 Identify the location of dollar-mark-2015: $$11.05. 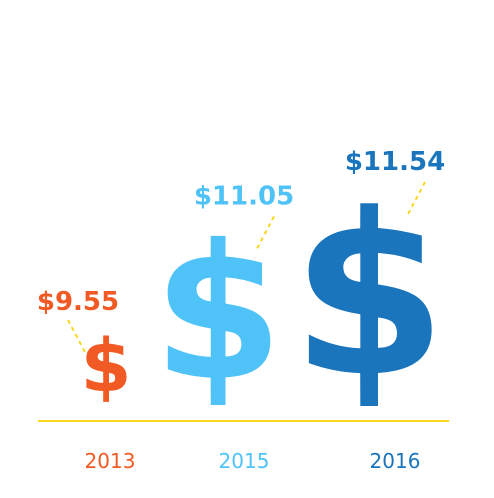
(223, 301).